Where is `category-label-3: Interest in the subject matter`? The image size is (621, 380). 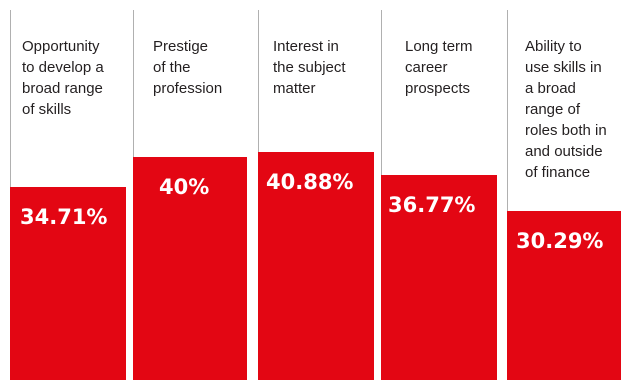 category-label-3: Interest in the subject matter is located at coordinates (309, 67).